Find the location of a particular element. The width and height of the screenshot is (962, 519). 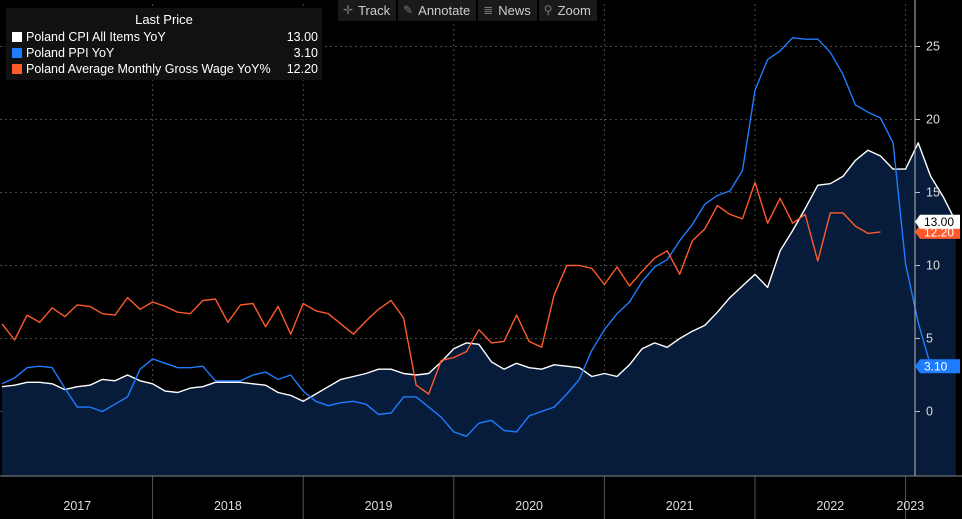

last-value-tag-1: 3.10 is located at coordinates (937, 366).